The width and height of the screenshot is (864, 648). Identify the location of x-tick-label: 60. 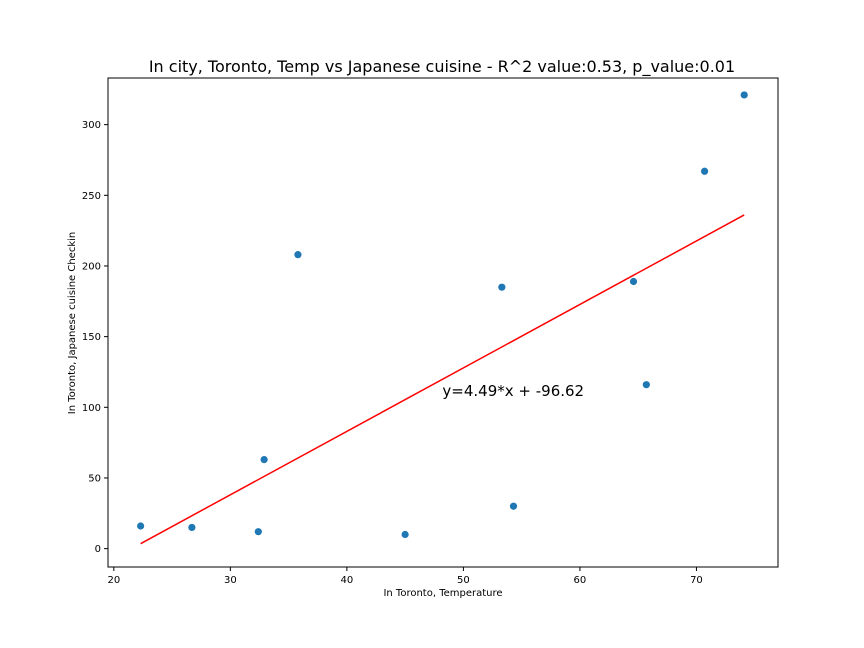
(580, 580).